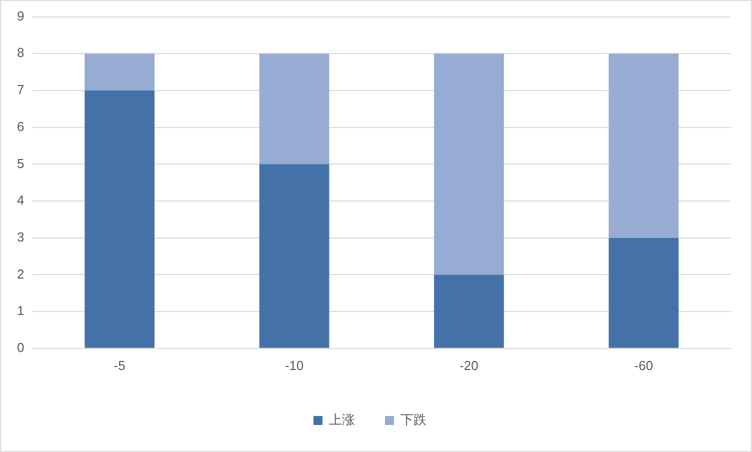 The image size is (752, 452). Describe the element at coordinates (20, 310) in the screenshot. I see `y-tick-label: 1` at that location.